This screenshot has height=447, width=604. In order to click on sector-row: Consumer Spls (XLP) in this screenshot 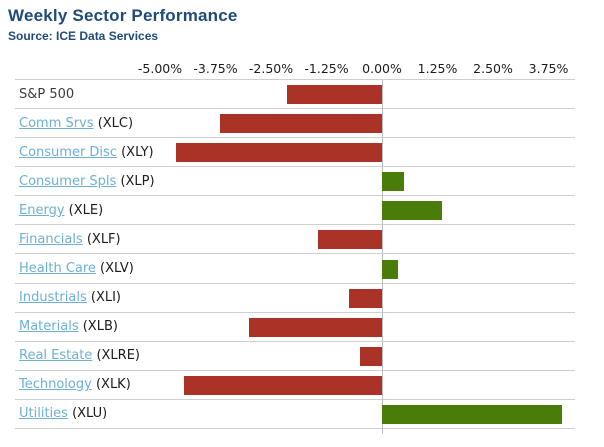, I will do `click(295, 182)`.